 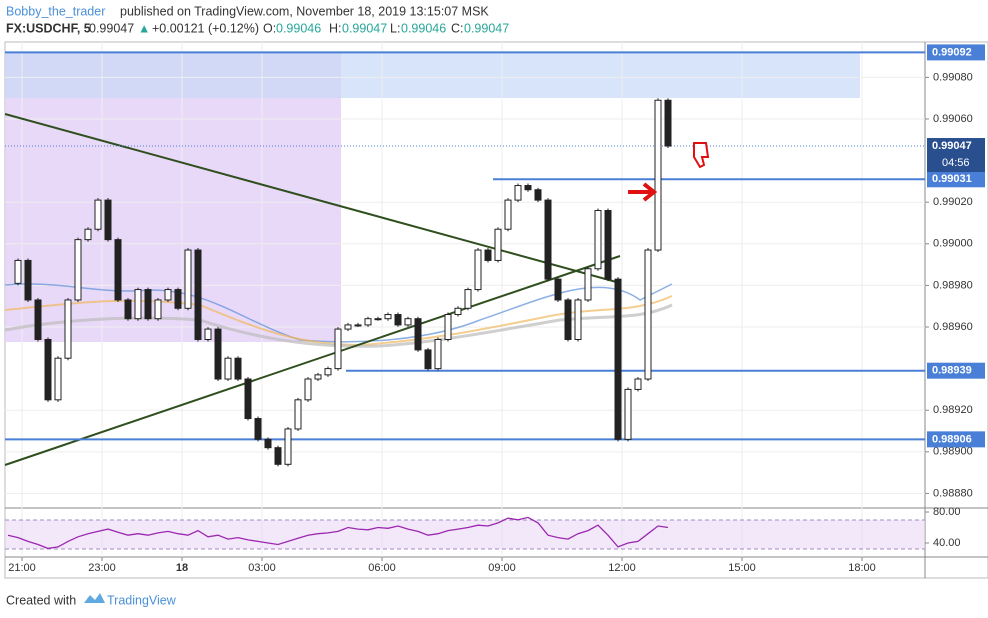 I want to click on h-label: H:, so click(x=335, y=28).